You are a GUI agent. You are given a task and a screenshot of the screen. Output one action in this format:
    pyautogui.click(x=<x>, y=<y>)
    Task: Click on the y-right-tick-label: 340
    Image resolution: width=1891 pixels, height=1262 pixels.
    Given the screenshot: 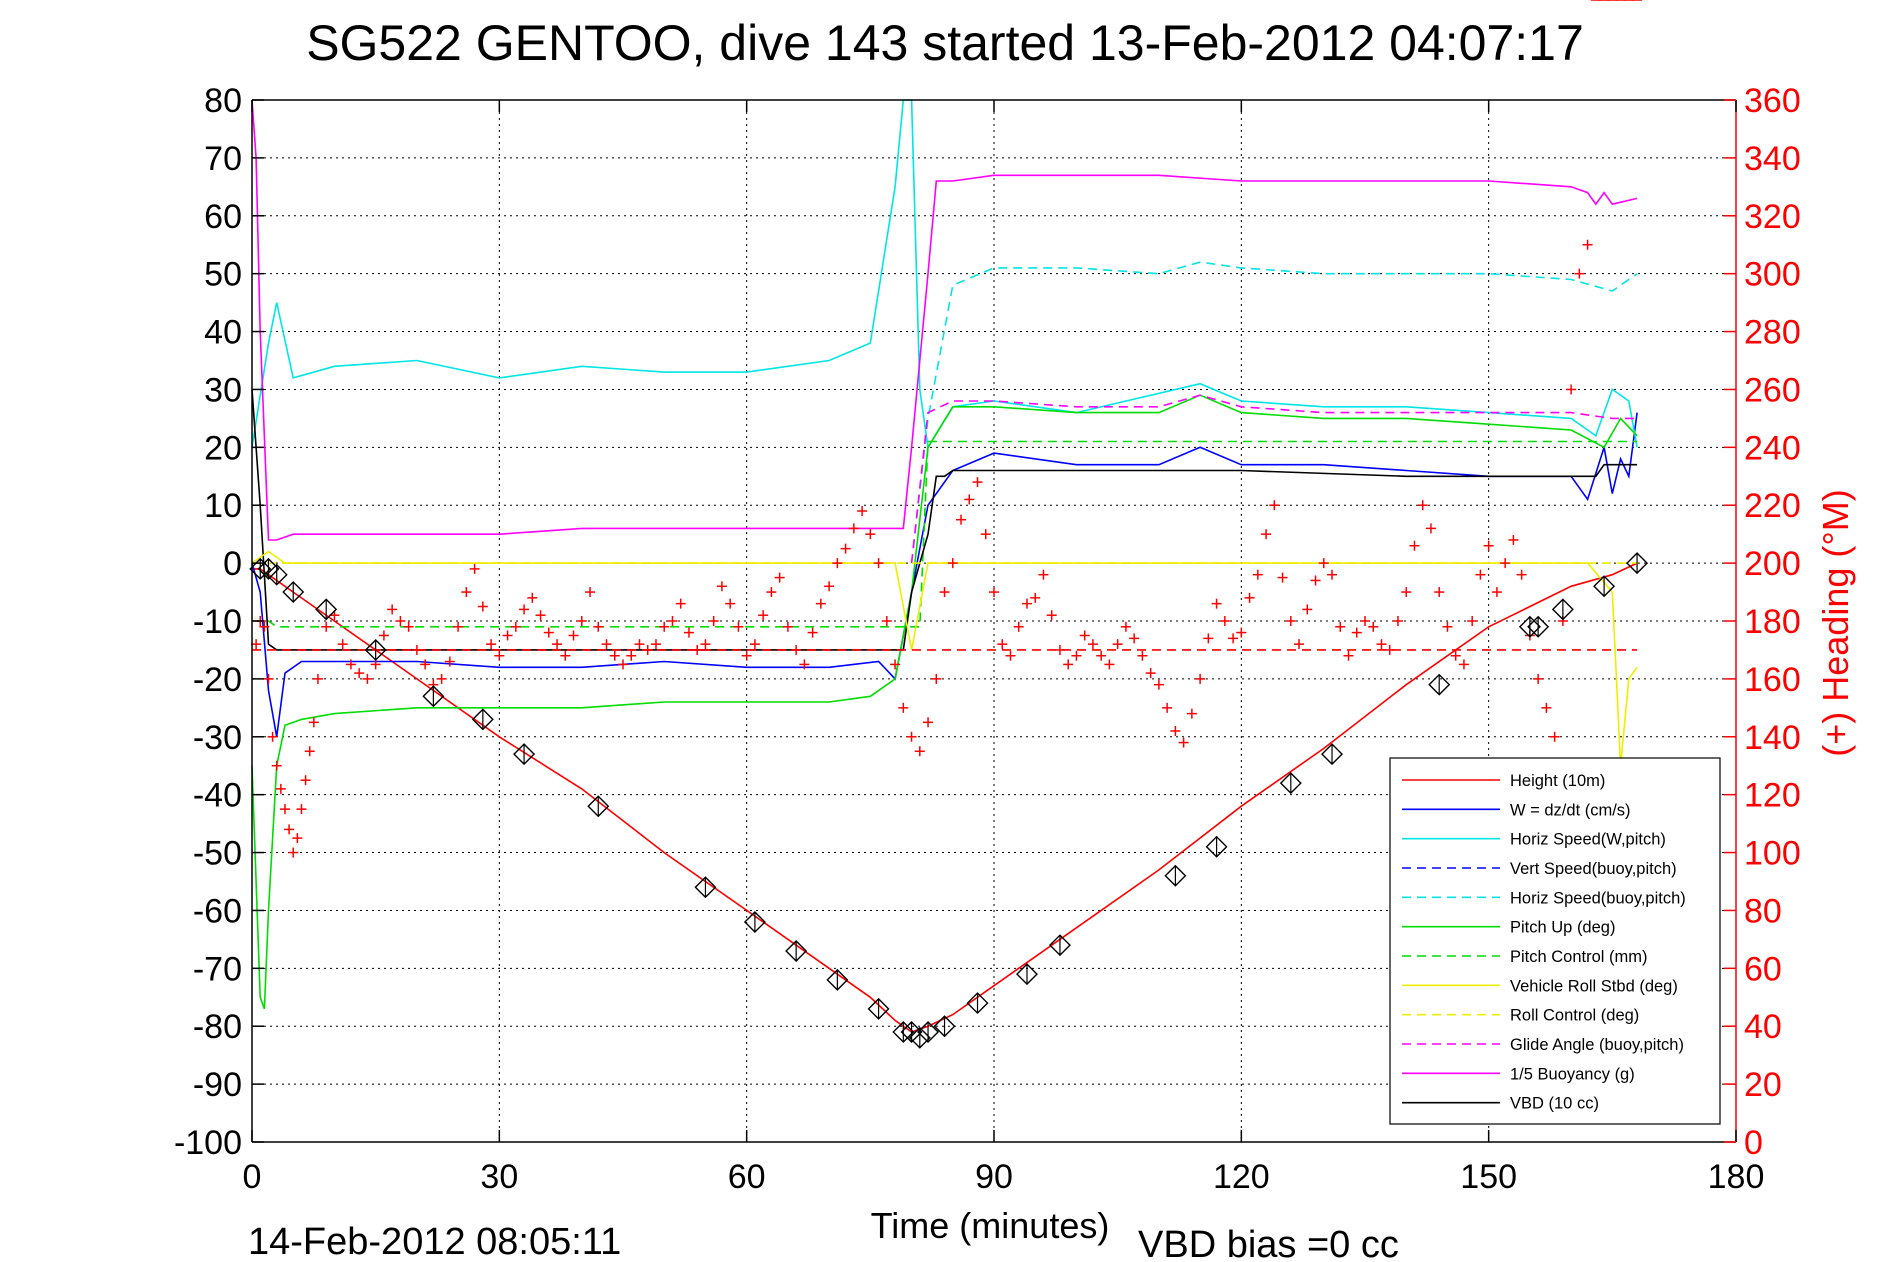 What is the action you would take?
    pyautogui.click(x=1772, y=159)
    